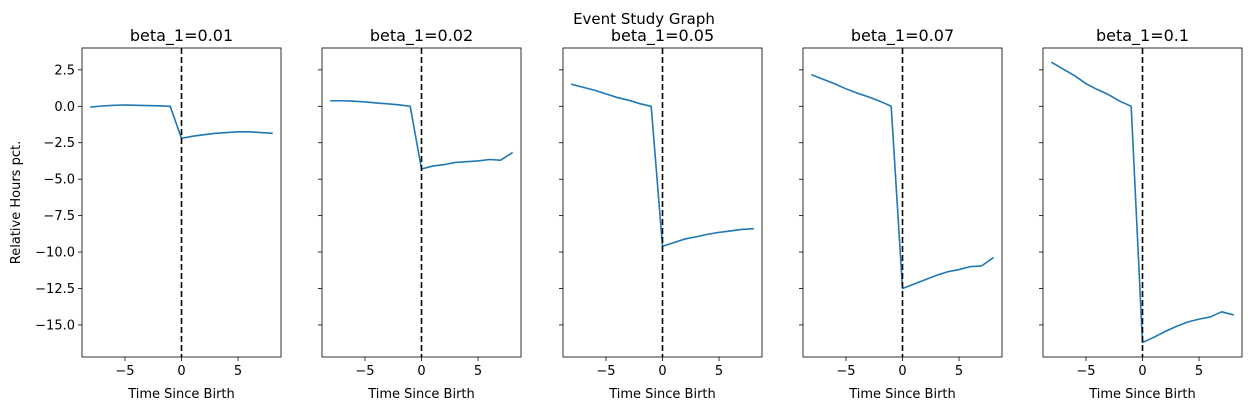 The width and height of the screenshot is (1254, 411). What do you see at coordinates (661, 214) in the screenshot?
I see `panel-3: −5 0 5 beta_1=0.05 Time Since Birth` at bounding box center [661, 214].